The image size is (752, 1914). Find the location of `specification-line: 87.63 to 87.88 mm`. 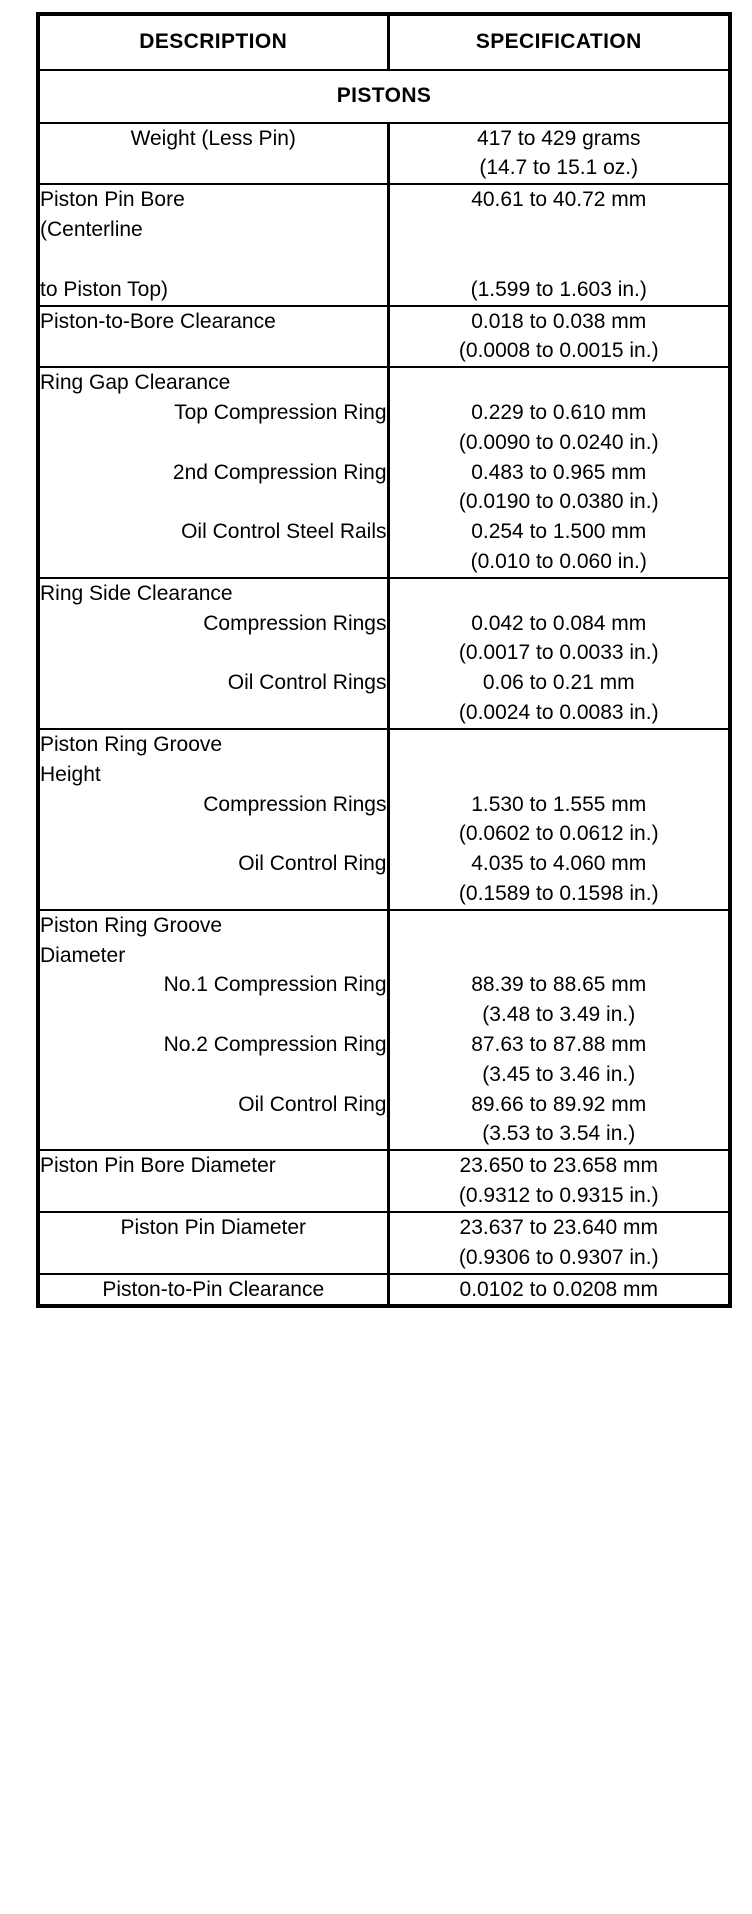

specification-line: 87.63 to 87.88 mm is located at coordinates (559, 1044).